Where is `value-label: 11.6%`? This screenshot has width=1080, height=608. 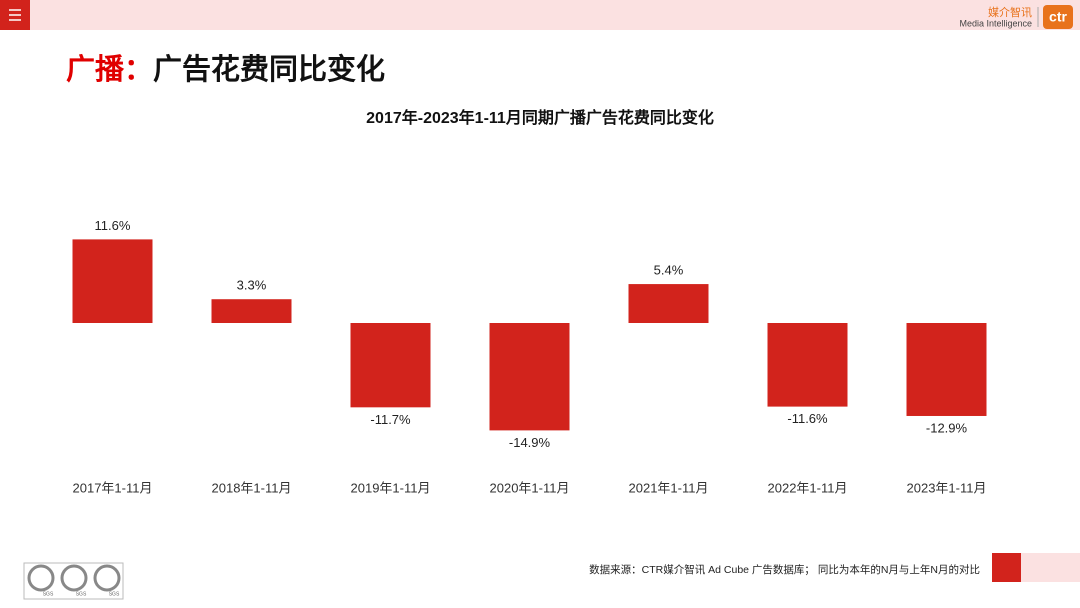 value-label: 11.6% is located at coordinates (113, 225).